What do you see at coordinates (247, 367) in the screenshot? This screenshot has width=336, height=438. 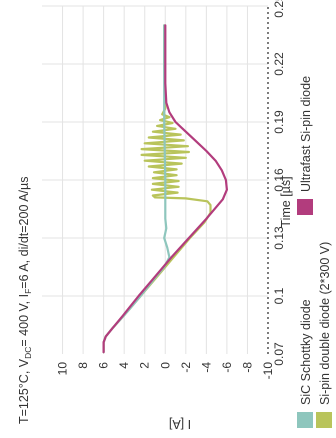 I see `y-tick-label: -8` at bounding box center [247, 367].